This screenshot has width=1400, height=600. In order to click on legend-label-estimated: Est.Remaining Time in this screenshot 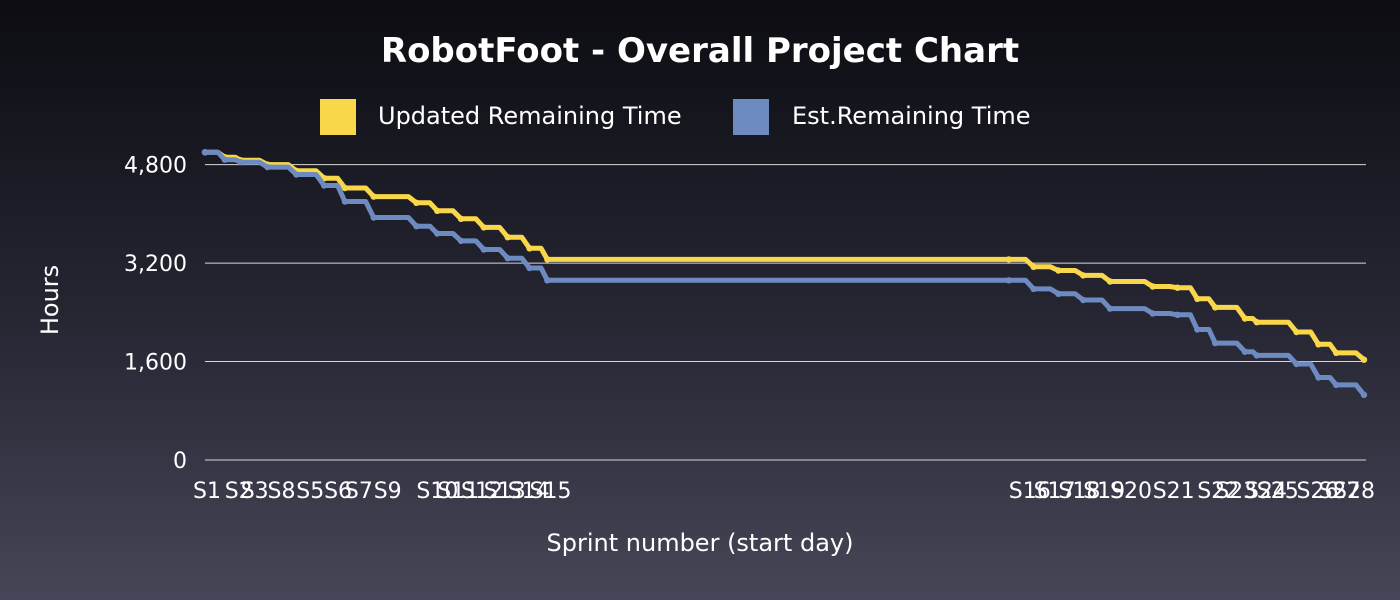, I will do `click(911, 116)`.